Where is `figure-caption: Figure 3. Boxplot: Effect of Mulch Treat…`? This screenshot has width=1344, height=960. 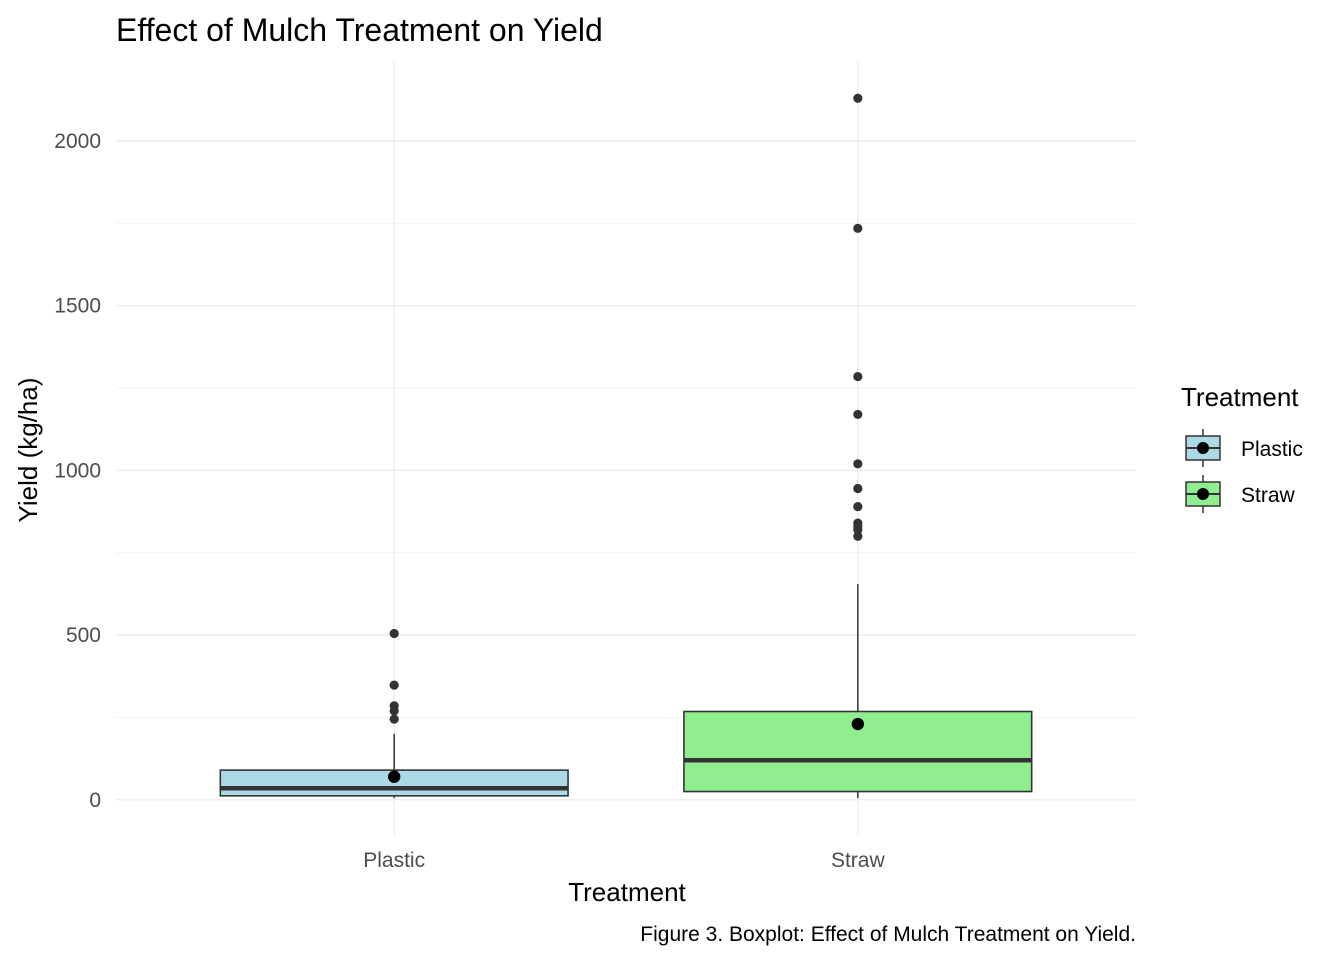 figure-caption: Figure 3. Boxplot: Effect of Mulch Treat… is located at coordinates (888, 934).